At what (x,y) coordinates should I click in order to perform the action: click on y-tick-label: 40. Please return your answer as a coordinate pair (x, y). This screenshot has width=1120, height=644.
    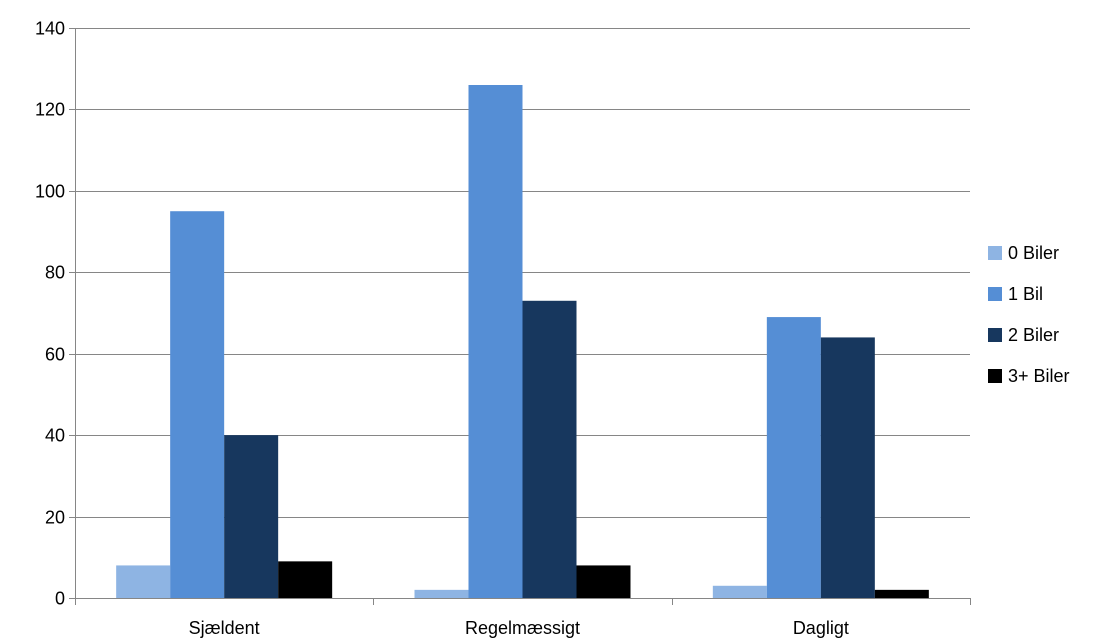
    Looking at the image, I should click on (55, 436).